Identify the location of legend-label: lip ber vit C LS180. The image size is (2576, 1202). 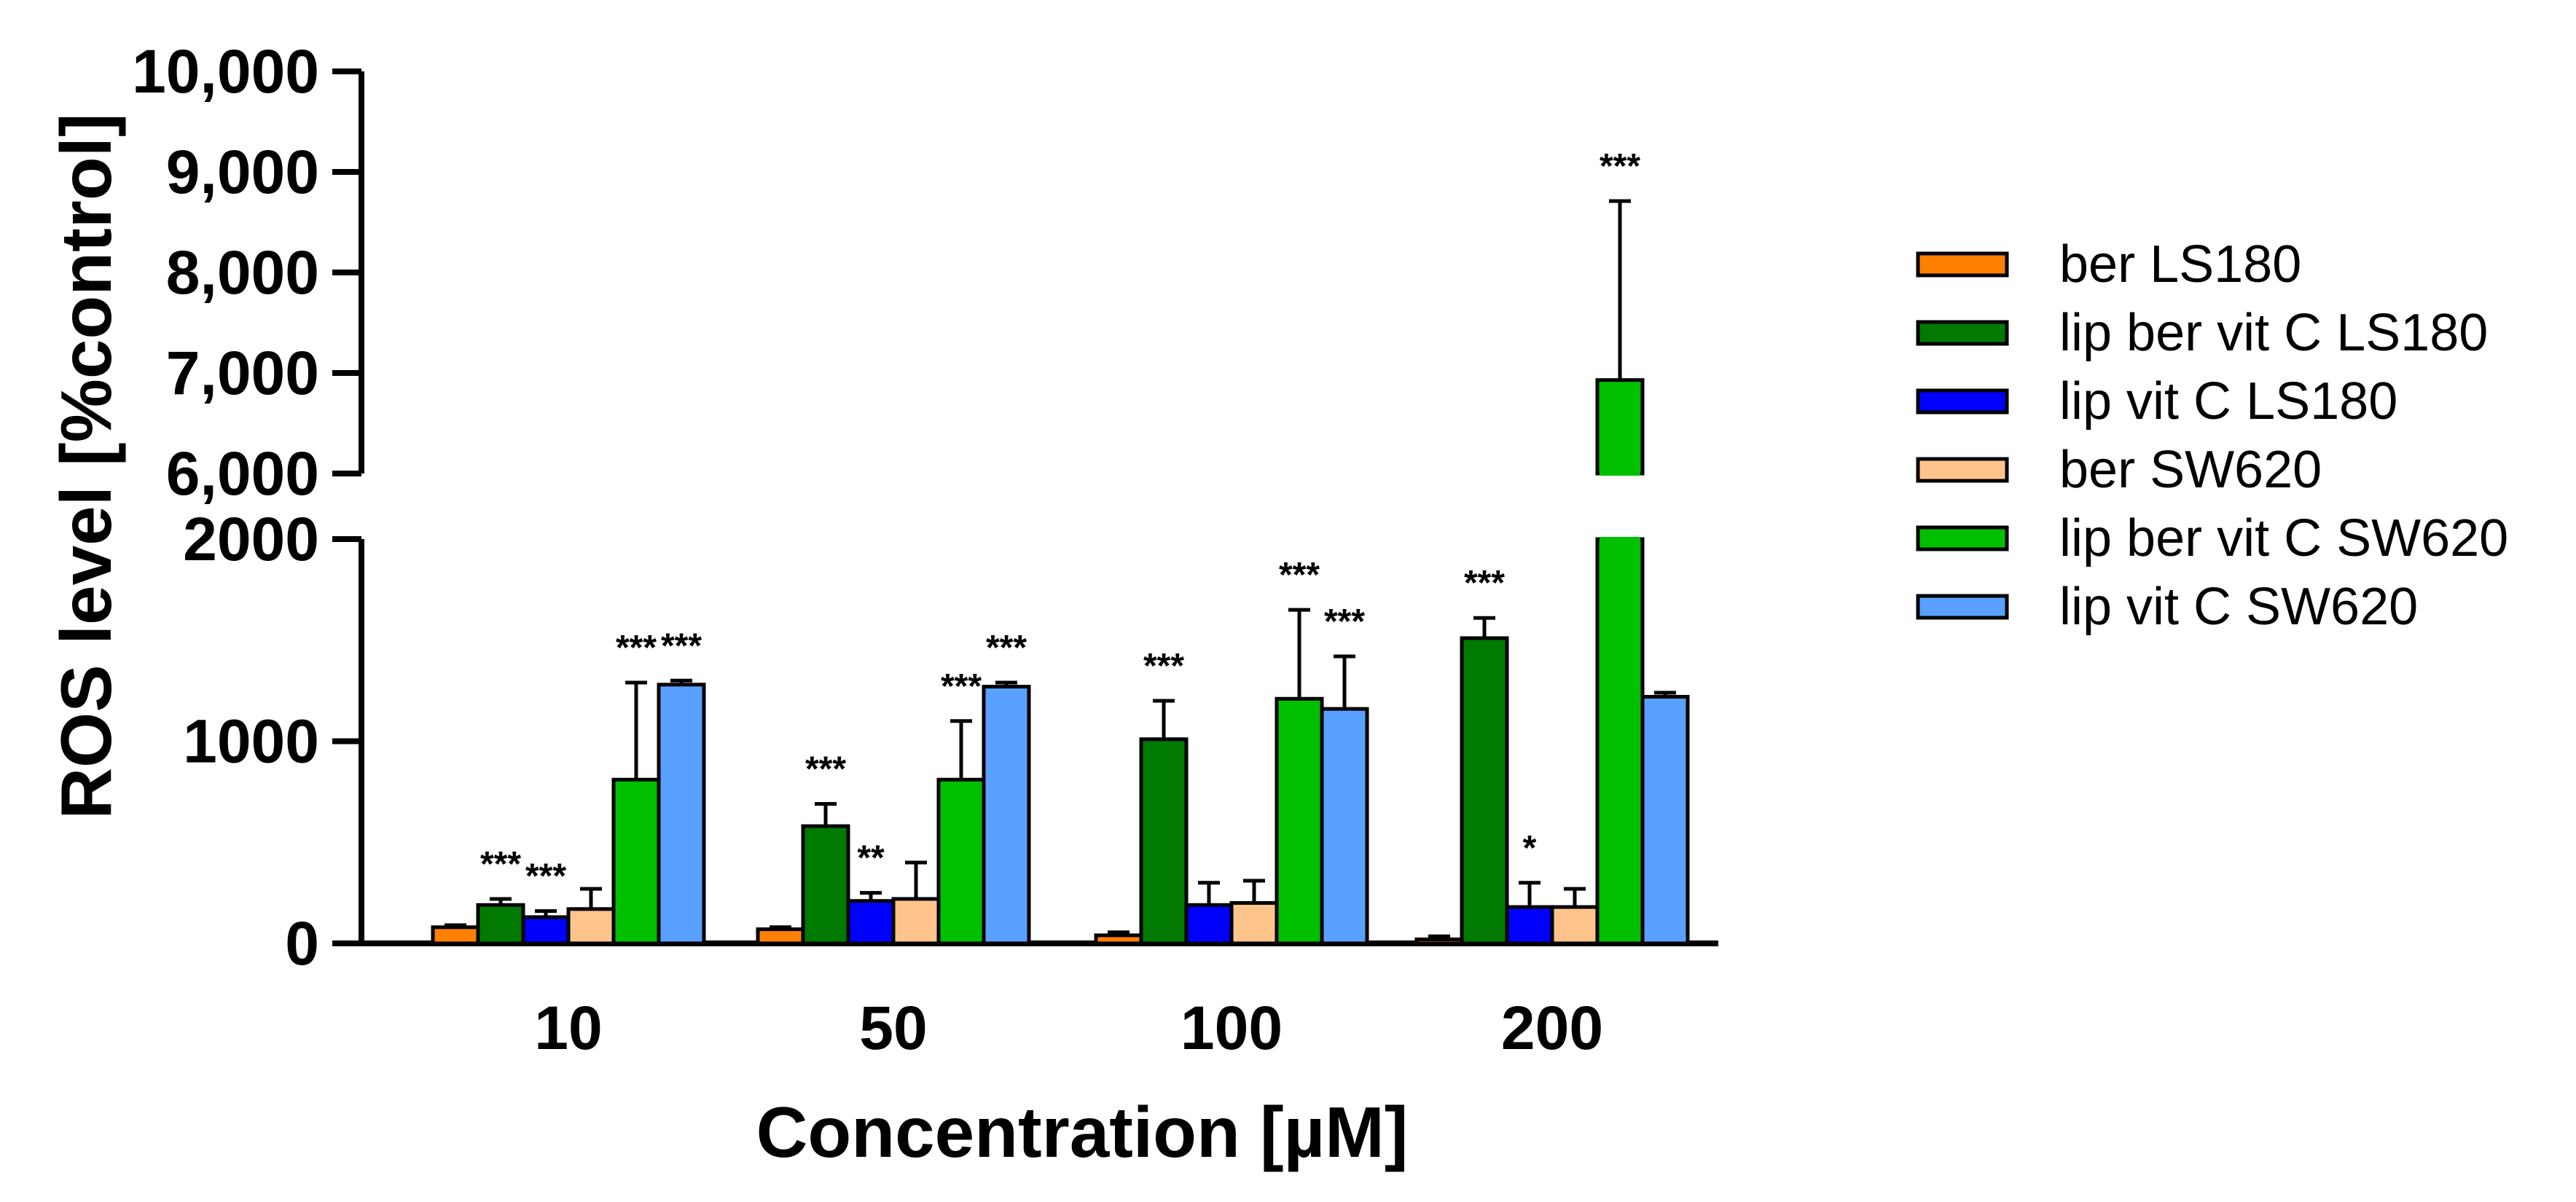
(2273, 333).